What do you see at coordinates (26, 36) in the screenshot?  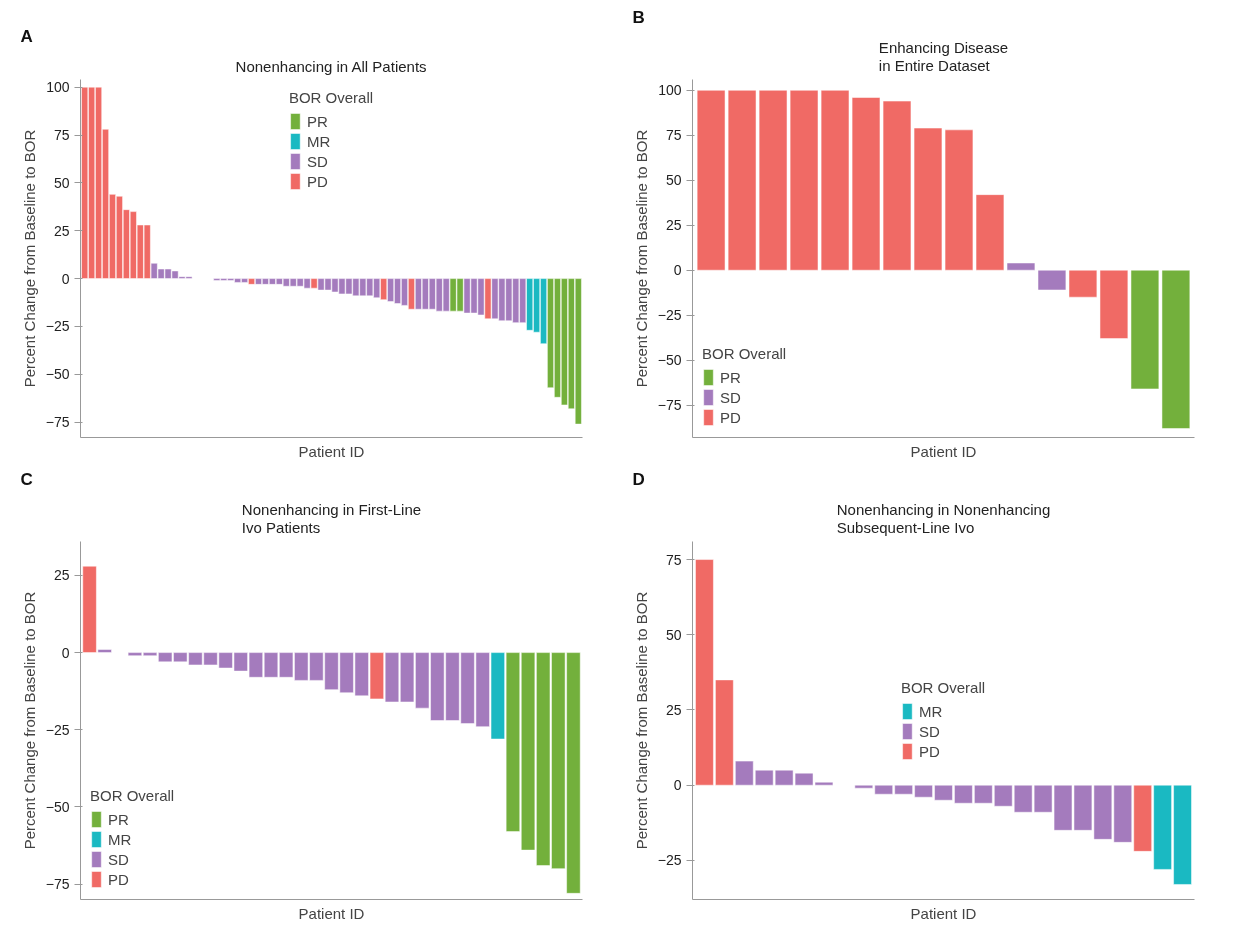 I see `text: A` at bounding box center [26, 36].